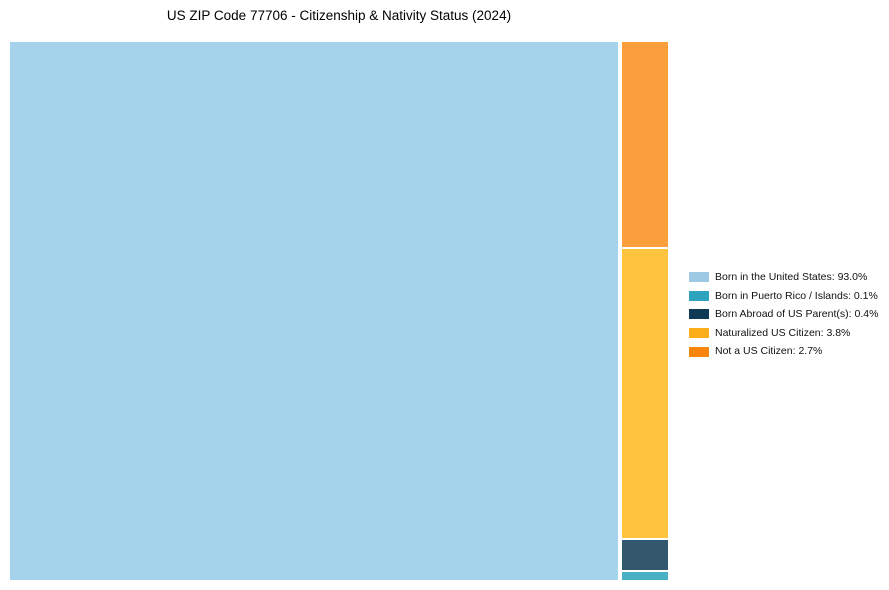 The height and width of the screenshot is (590, 889). I want to click on treemap-rect-born-abroad-of-us-parent-s, so click(645, 555).